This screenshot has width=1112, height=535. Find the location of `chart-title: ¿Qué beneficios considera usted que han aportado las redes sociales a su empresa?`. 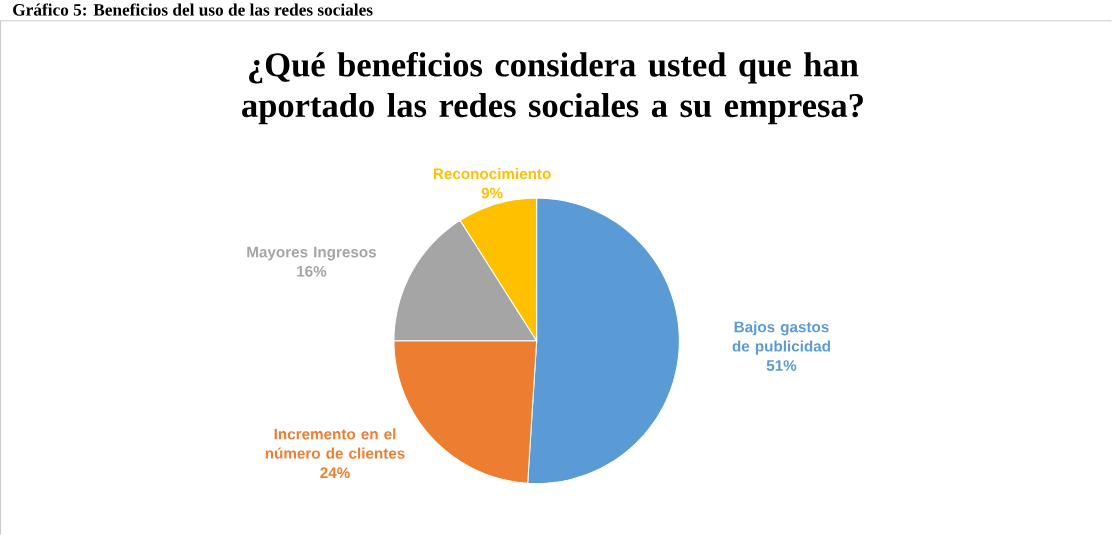

chart-title: ¿Qué beneficios considera usted que han aportado las redes sociales a su empresa? is located at coordinates (552, 88).